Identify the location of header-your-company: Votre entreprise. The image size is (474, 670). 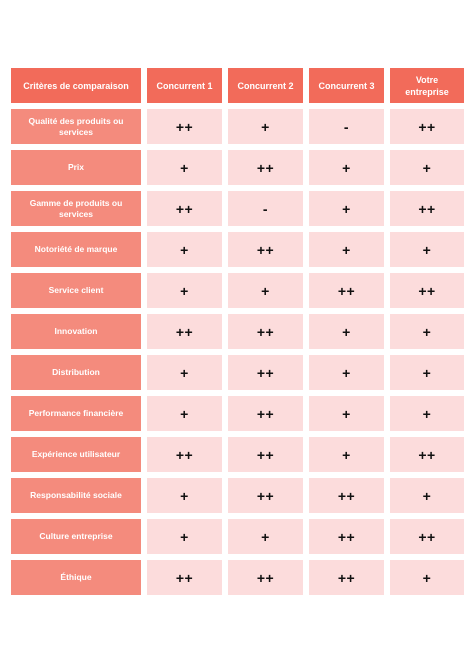
(427, 85).